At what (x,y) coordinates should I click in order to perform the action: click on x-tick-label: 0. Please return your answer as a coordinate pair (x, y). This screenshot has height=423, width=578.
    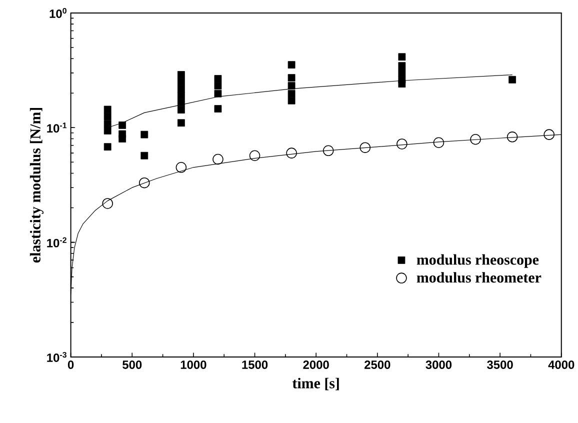
    Looking at the image, I should click on (71, 365).